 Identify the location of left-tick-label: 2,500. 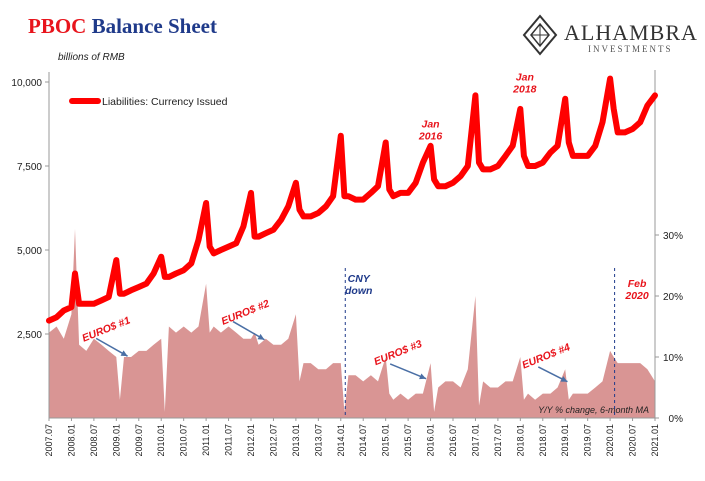
(29, 335).